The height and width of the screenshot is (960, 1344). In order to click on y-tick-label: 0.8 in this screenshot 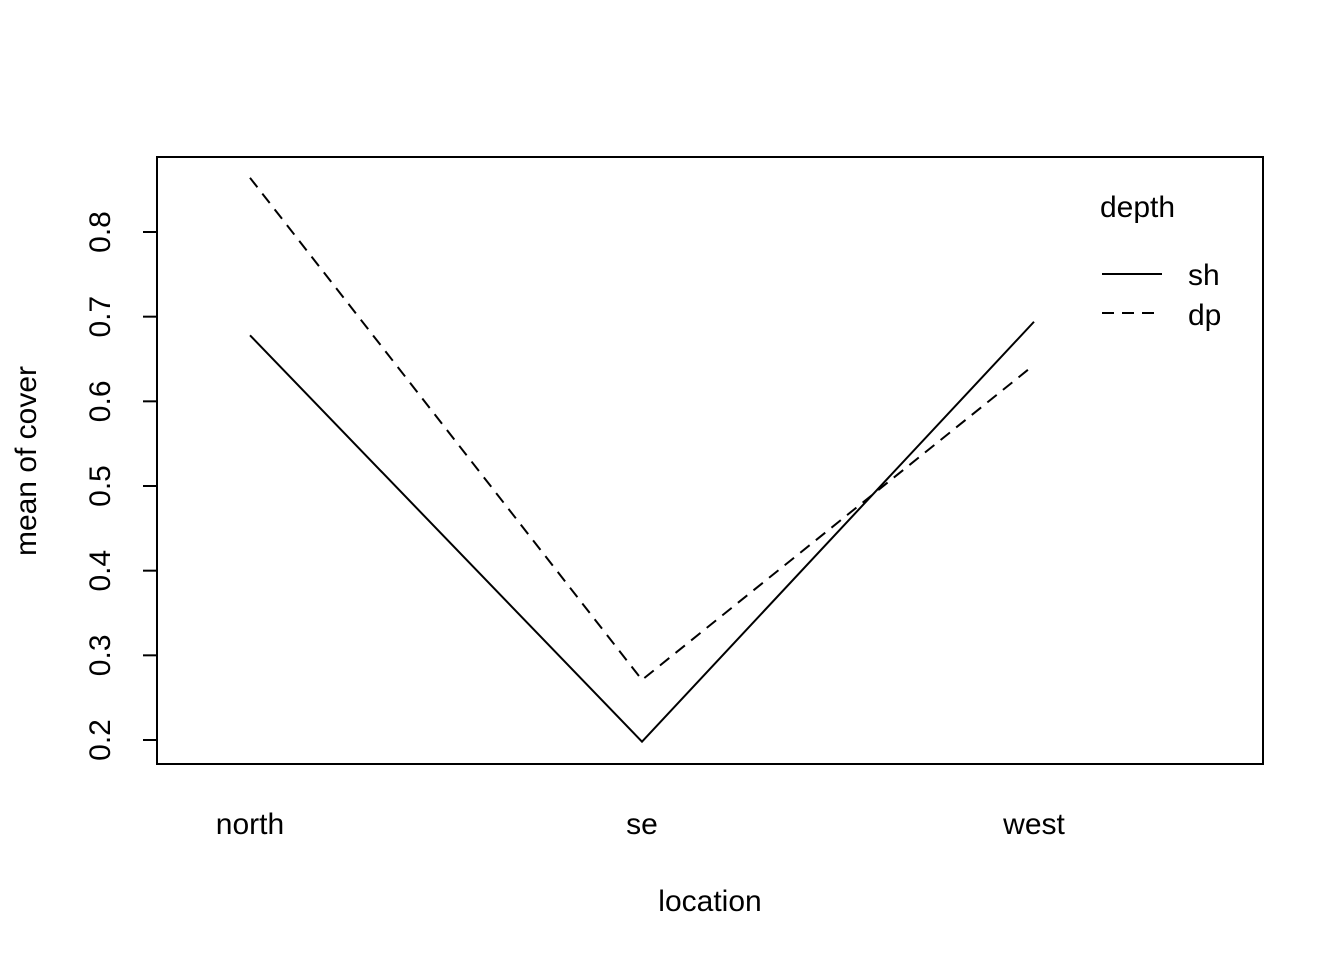, I will do `click(100, 232)`.